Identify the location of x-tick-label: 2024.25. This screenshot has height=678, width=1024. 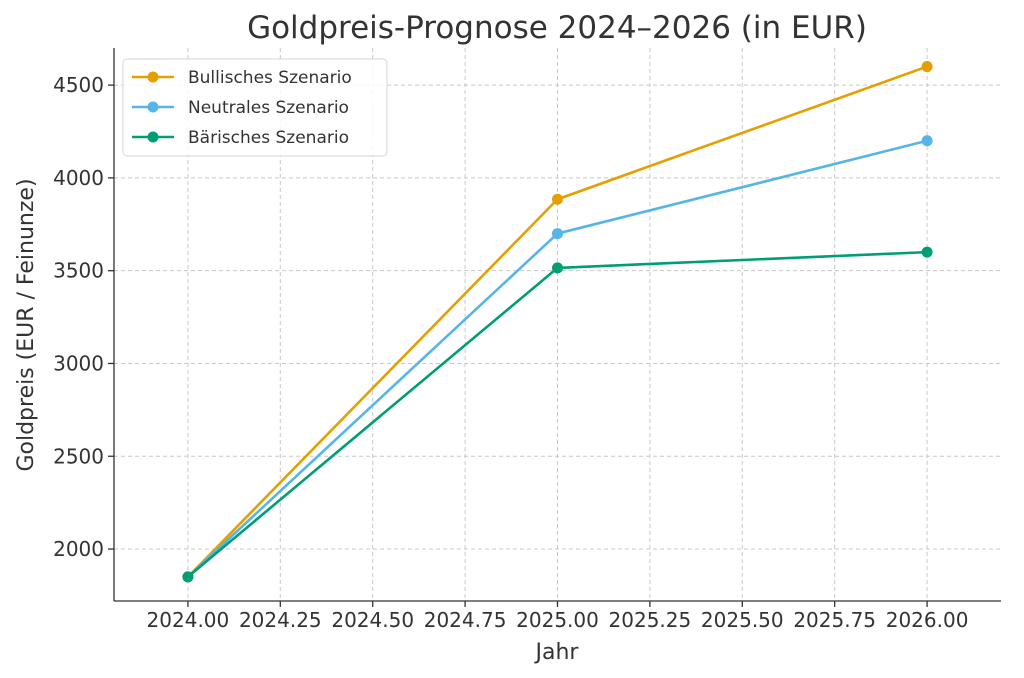
(280, 620).